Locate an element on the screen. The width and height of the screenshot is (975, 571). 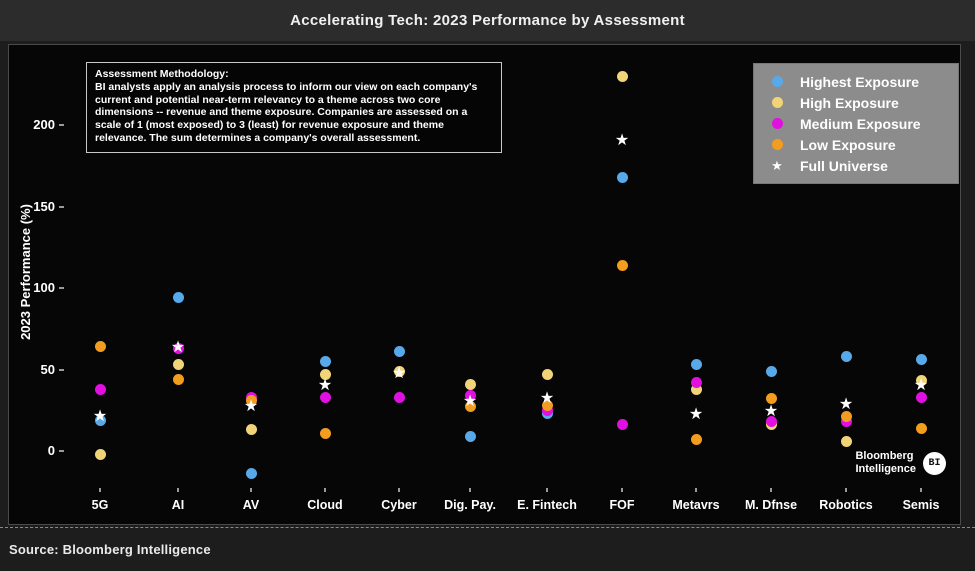
x-category-label: FOF is located at coordinates (622, 505).